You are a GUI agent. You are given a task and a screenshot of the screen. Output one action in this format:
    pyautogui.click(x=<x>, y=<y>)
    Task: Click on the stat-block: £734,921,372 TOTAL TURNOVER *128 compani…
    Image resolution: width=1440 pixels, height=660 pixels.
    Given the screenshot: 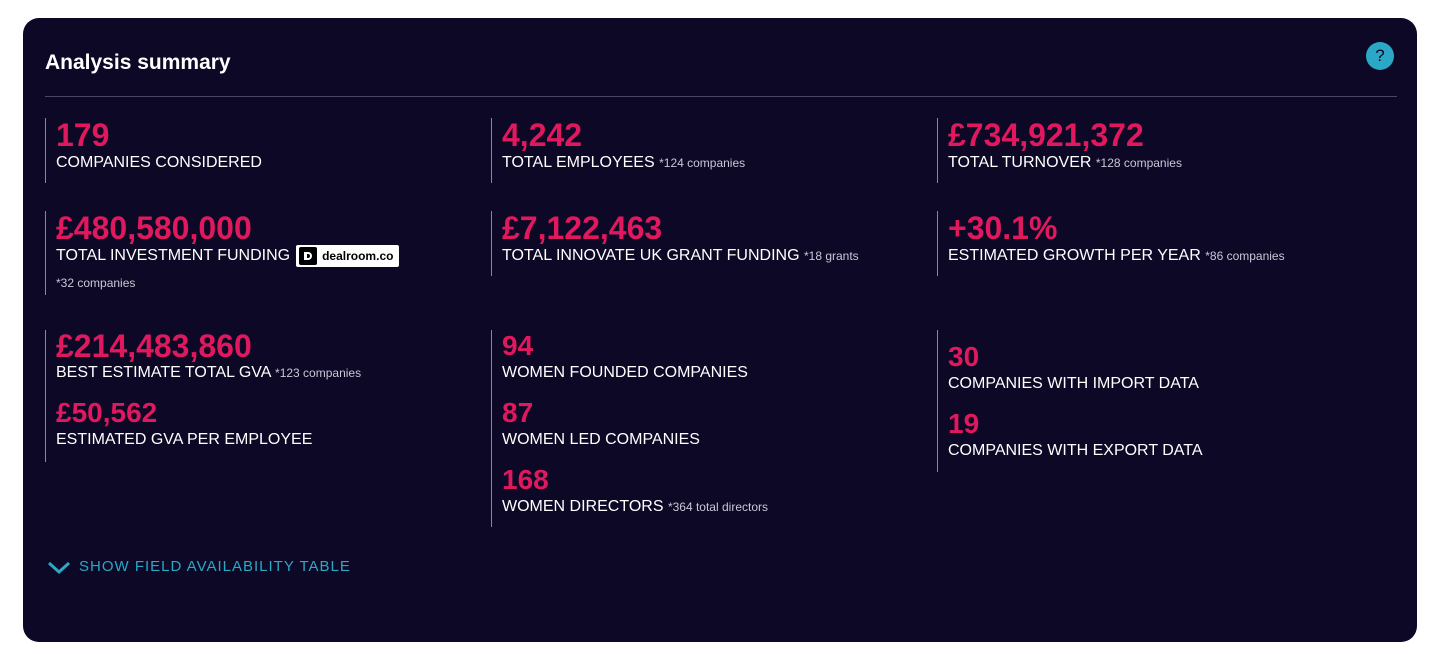 What is the action you would take?
    pyautogui.click(x=1152, y=150)
    